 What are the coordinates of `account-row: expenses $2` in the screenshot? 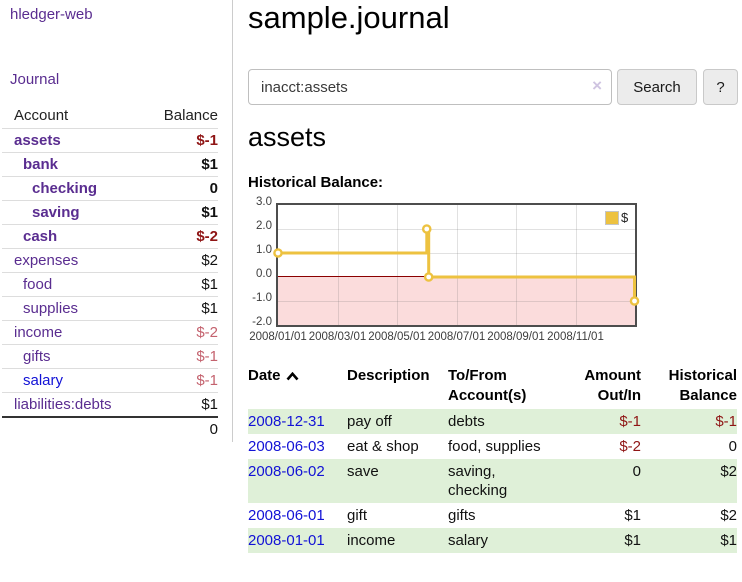 It's located at (110, 260).